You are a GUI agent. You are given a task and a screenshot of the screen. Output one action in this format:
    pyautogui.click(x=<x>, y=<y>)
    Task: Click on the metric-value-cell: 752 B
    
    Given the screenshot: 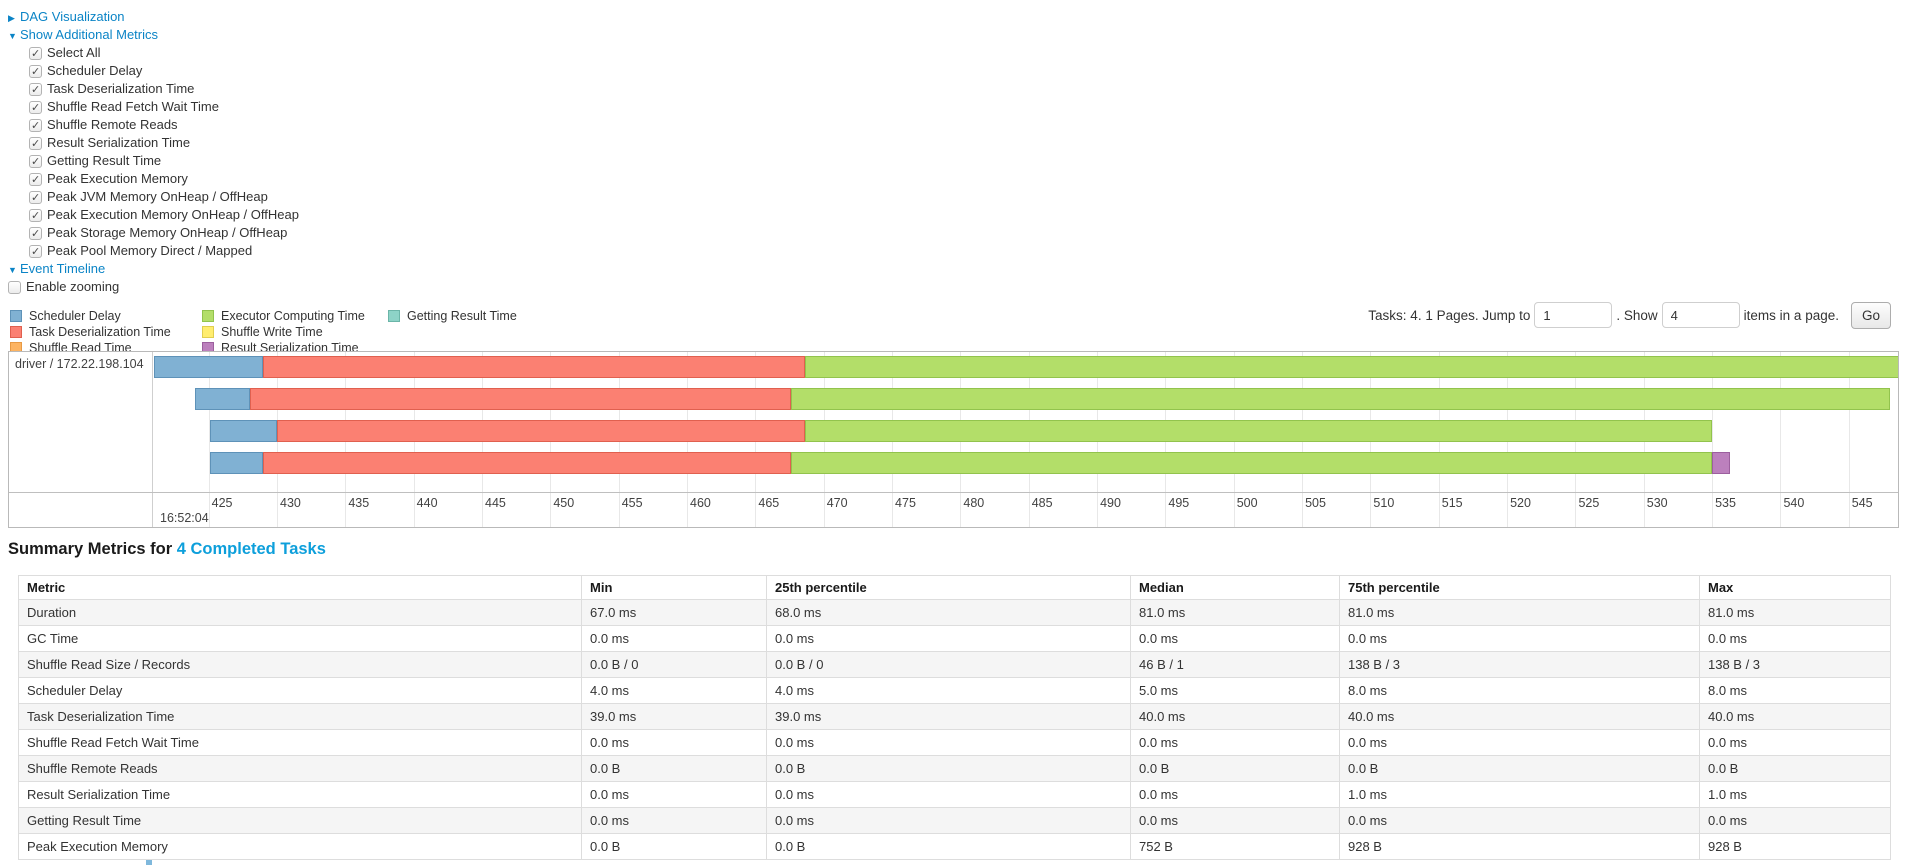 What is the action you would take?
    pyautogui.click(x=1235, y=846)
    